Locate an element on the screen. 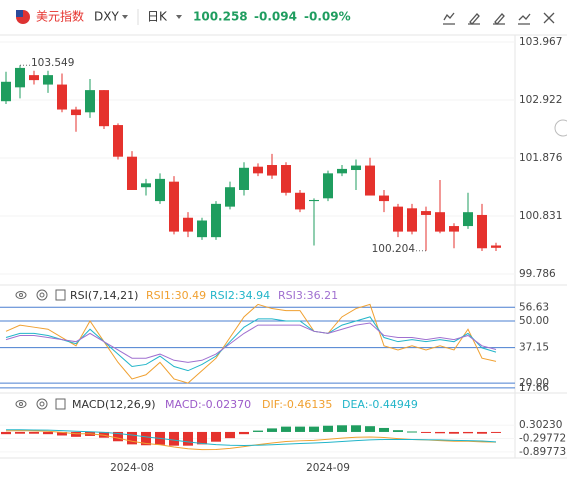 Image resolution: width=567 pixels, height=482 pixels. legend-entry: RSI2:34.94 is located at coordinates (240, 295).